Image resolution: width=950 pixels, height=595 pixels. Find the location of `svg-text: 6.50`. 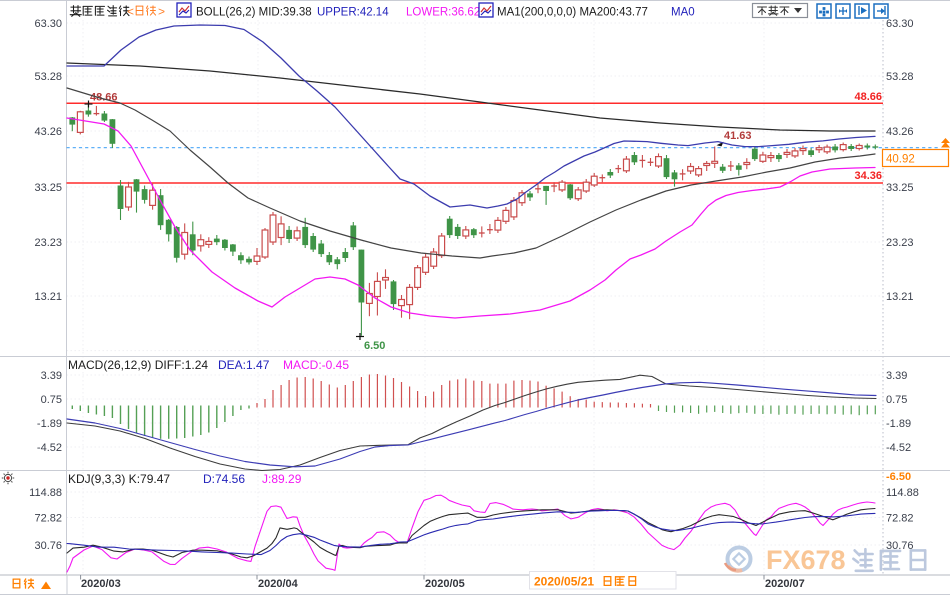

svg-text: 6.50 is located at coordinates (374, 346).